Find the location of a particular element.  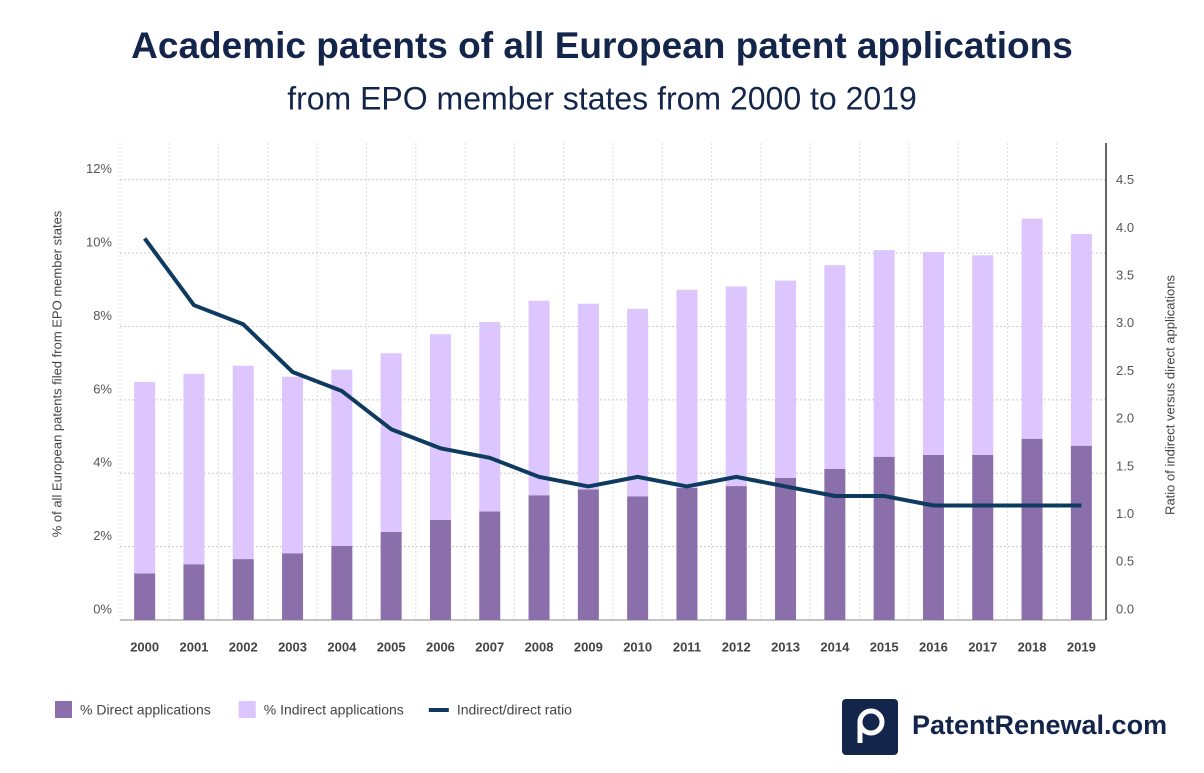

y2-tick-label: 4.5 is located at coordinates (1125, 179).